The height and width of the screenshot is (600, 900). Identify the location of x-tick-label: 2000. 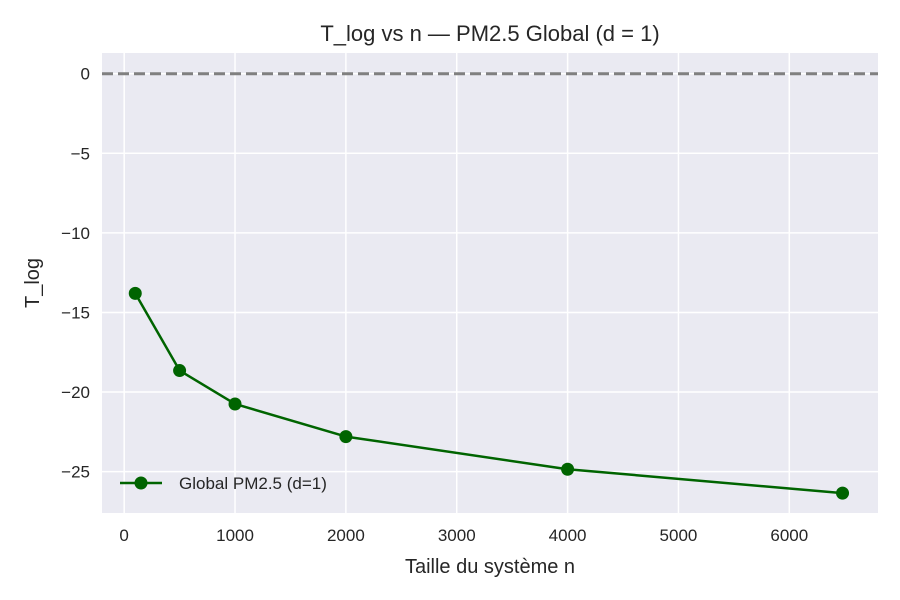
(346, 535).